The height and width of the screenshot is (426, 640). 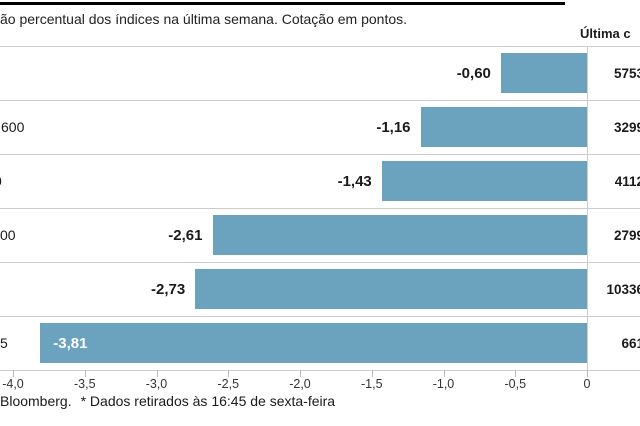 What do you see at coordinates (473, 73) in the screenshot?
I see `bar-value-label: -0,60` at bounding box center [473, 73].